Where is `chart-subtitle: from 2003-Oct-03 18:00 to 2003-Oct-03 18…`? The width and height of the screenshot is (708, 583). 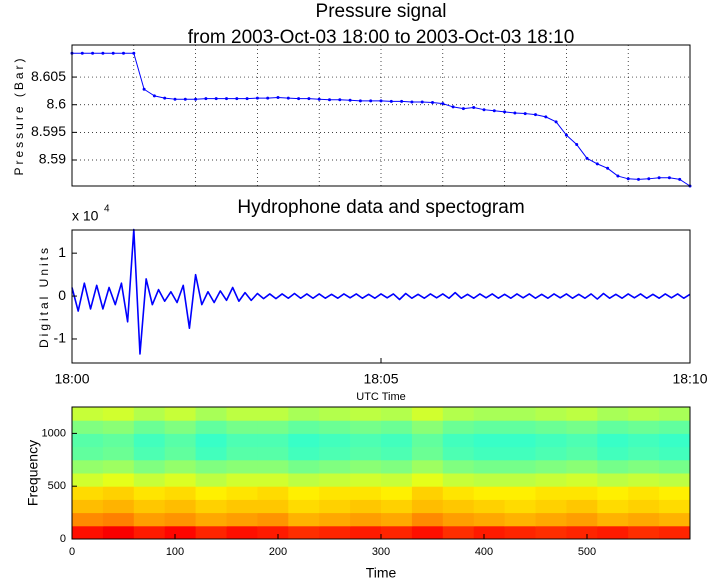
chart-subtitle: from 2003-Oct-03 18:00 to 2003-Oct-03 18… is located at coordinates (381, 37).